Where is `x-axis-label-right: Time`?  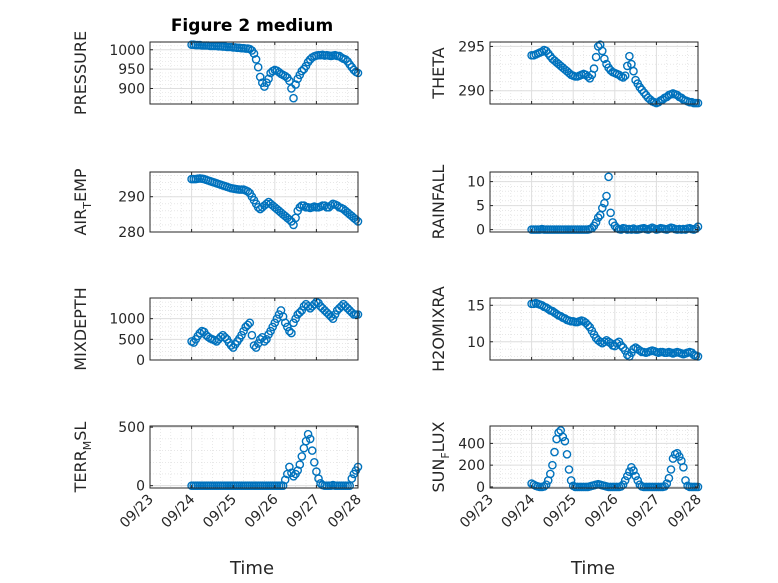 x-axis-label-right: Time is located at coordinates (592, 568).